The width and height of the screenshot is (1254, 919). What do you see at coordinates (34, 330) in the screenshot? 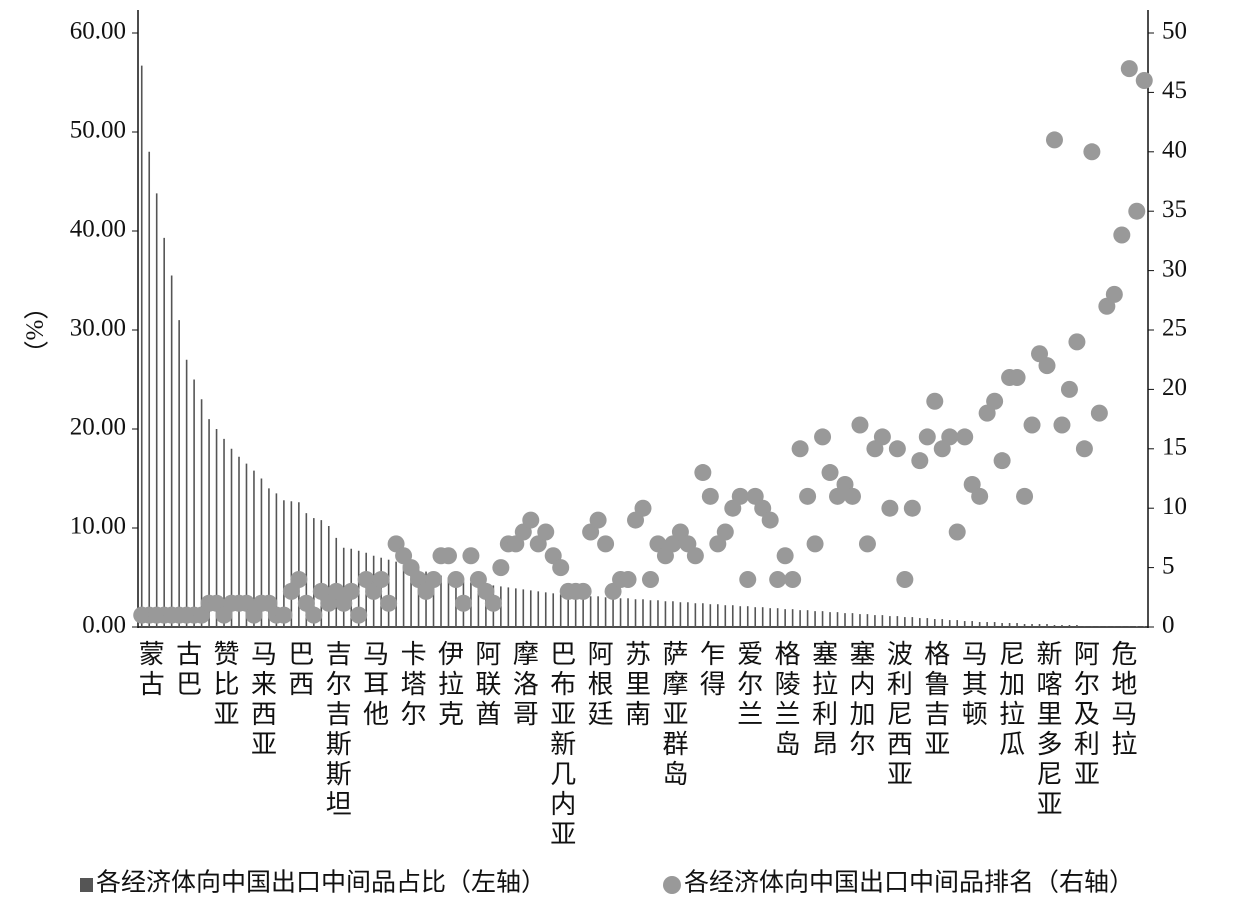
I see `y-axis-label: （%）` at bounding box center [34, 330].